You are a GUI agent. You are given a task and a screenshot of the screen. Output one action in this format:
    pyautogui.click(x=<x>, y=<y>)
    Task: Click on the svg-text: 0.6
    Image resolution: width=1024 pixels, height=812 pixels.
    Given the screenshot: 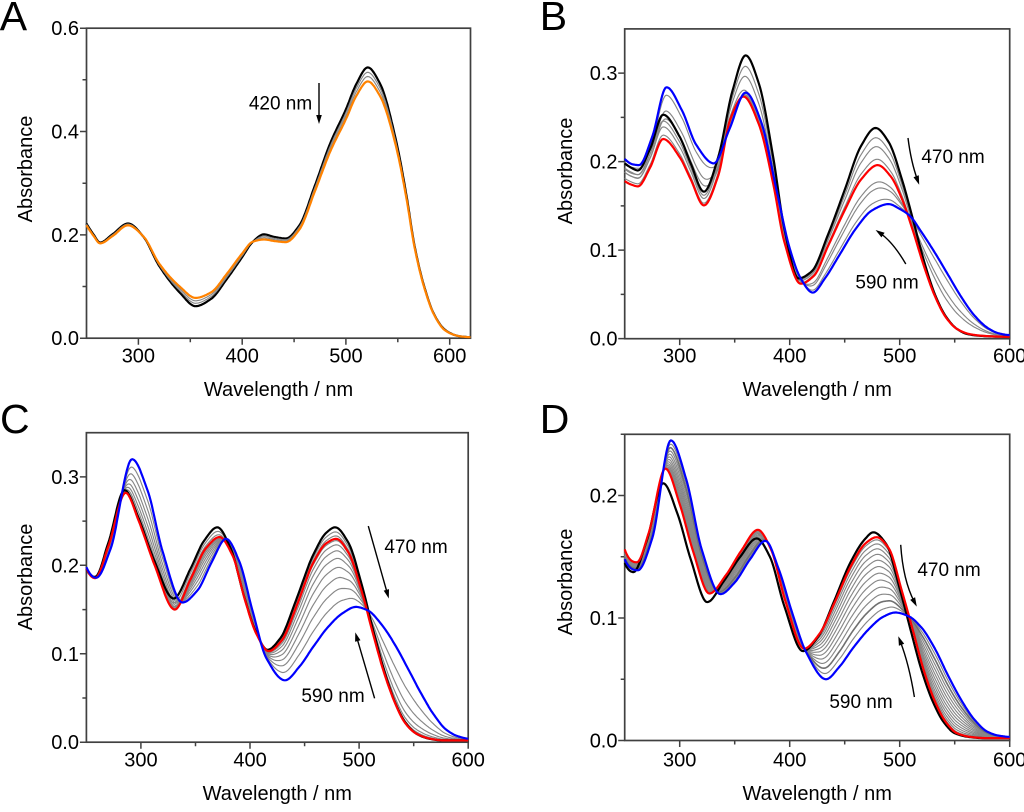 What is the action you would take?
    pyautogui.click(x=65, y=29)
    